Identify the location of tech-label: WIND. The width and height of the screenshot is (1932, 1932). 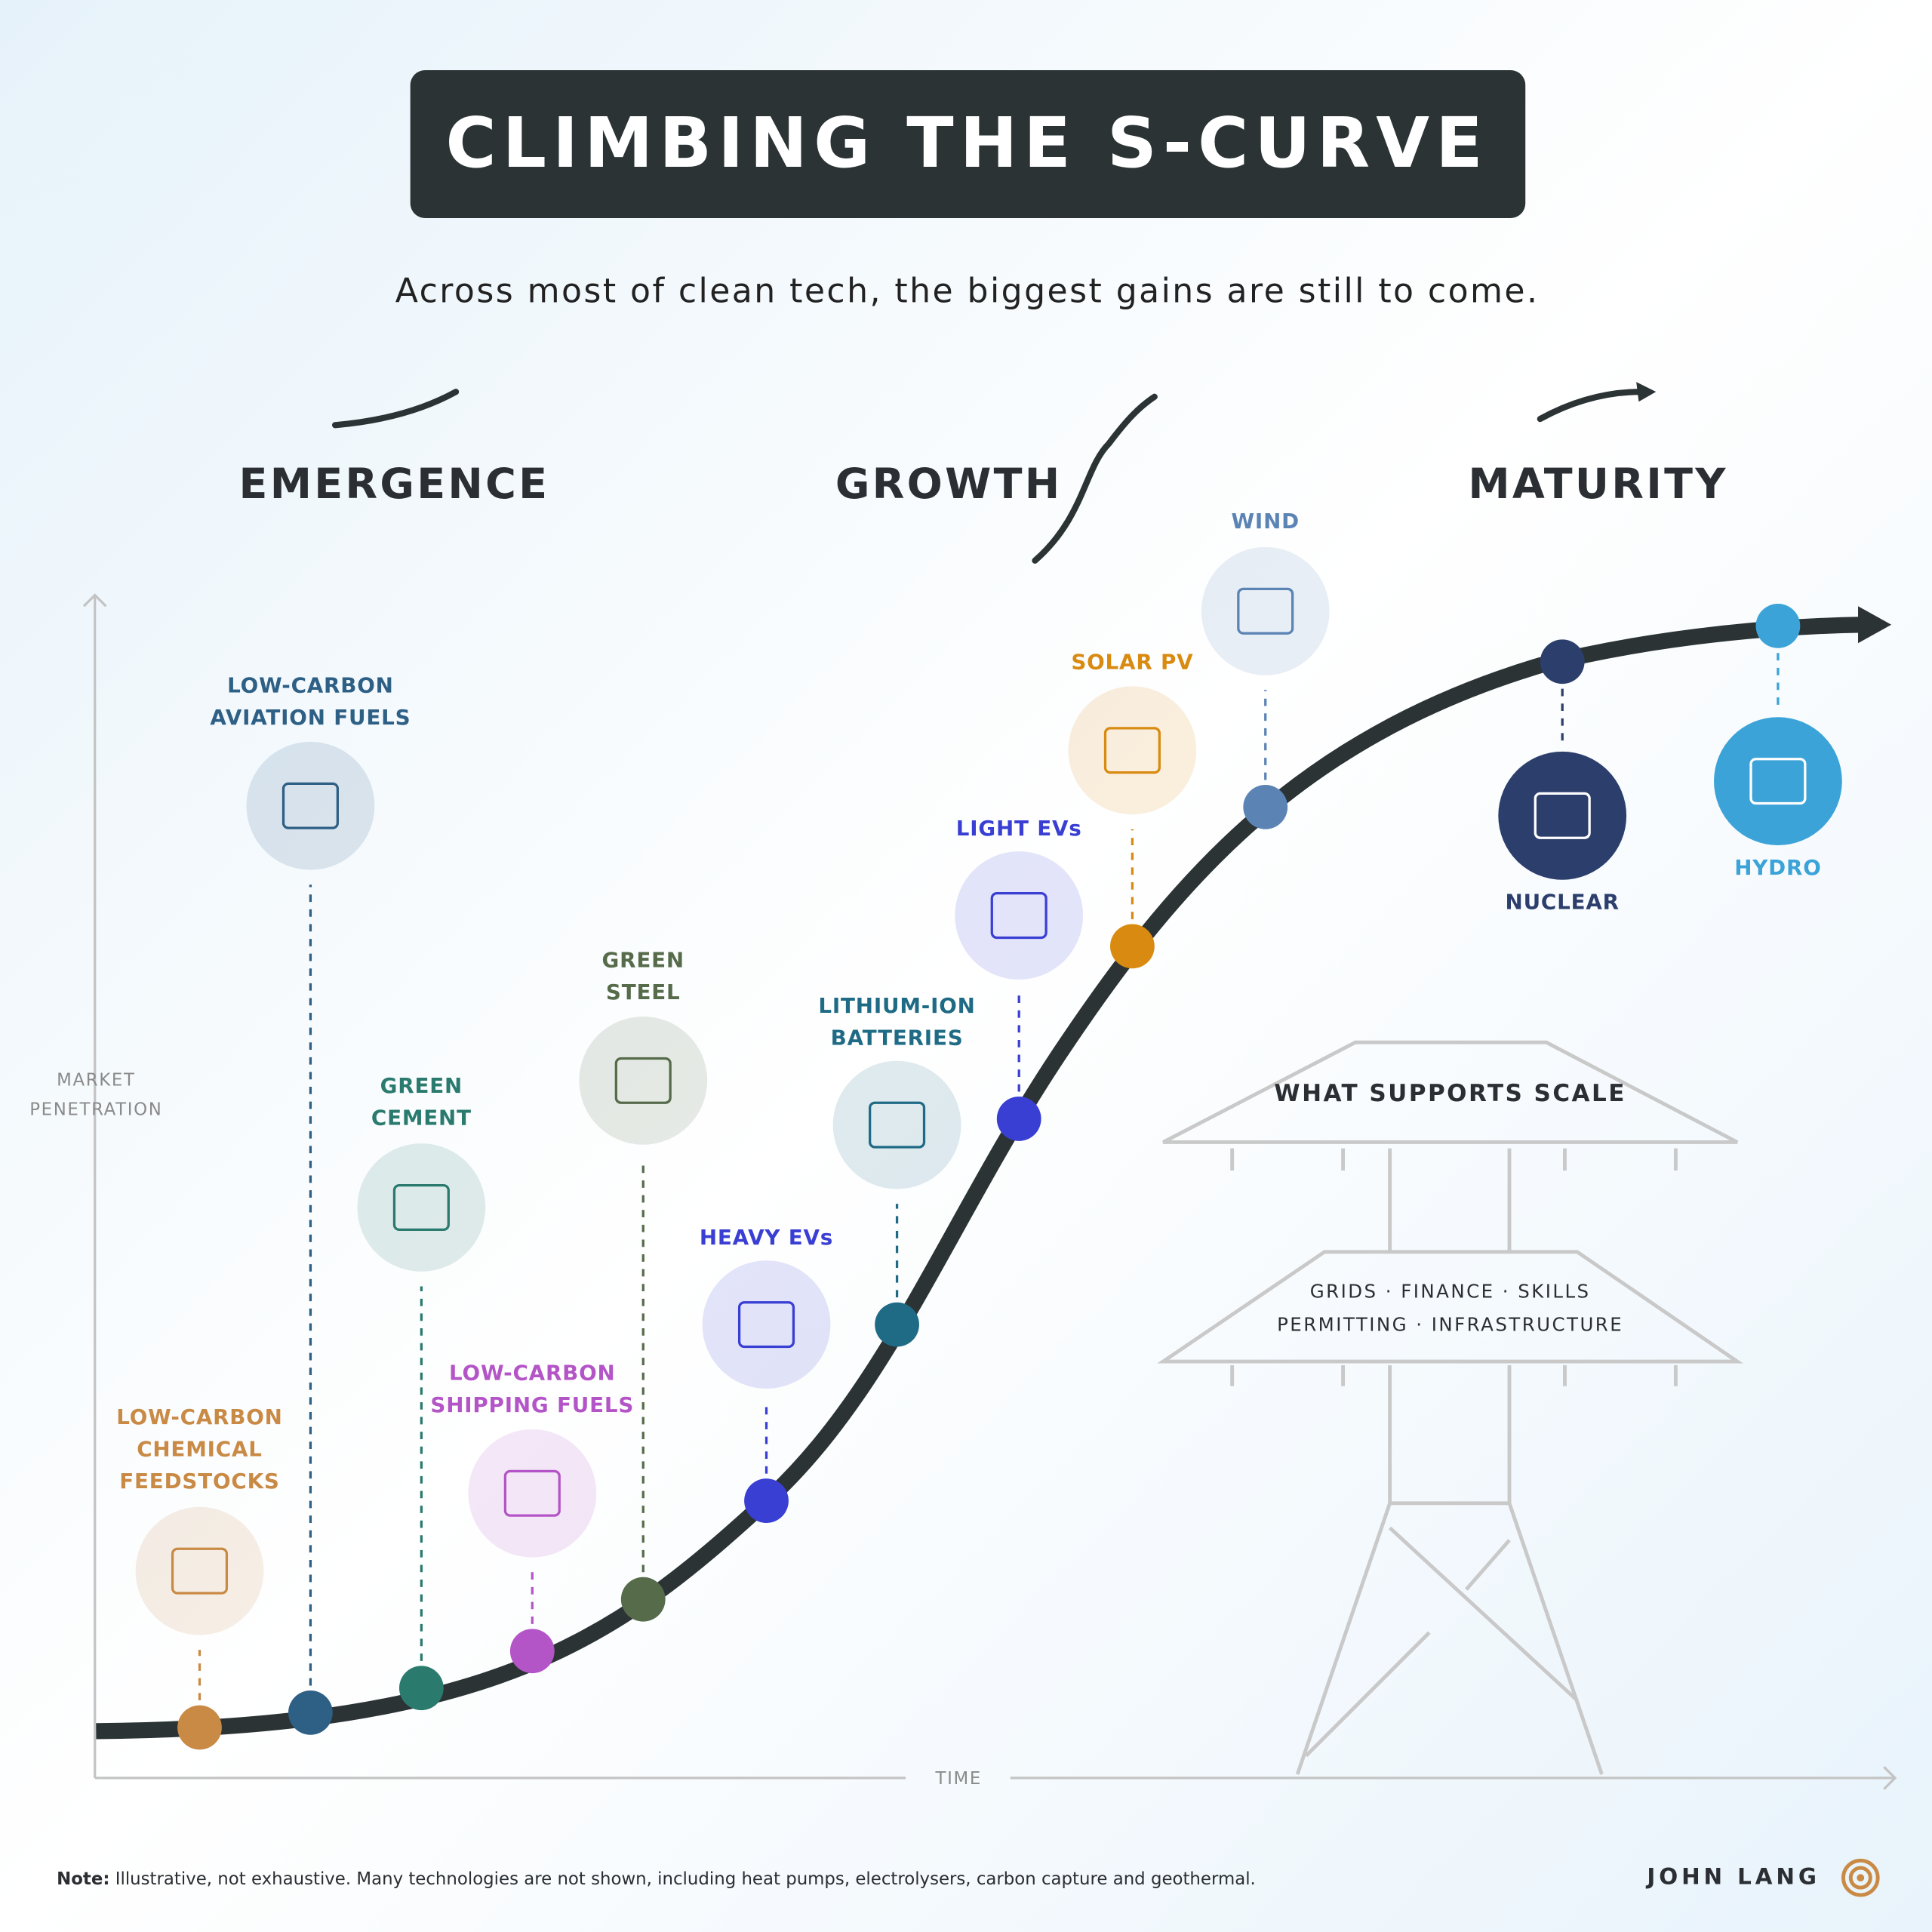
(1266, 521).